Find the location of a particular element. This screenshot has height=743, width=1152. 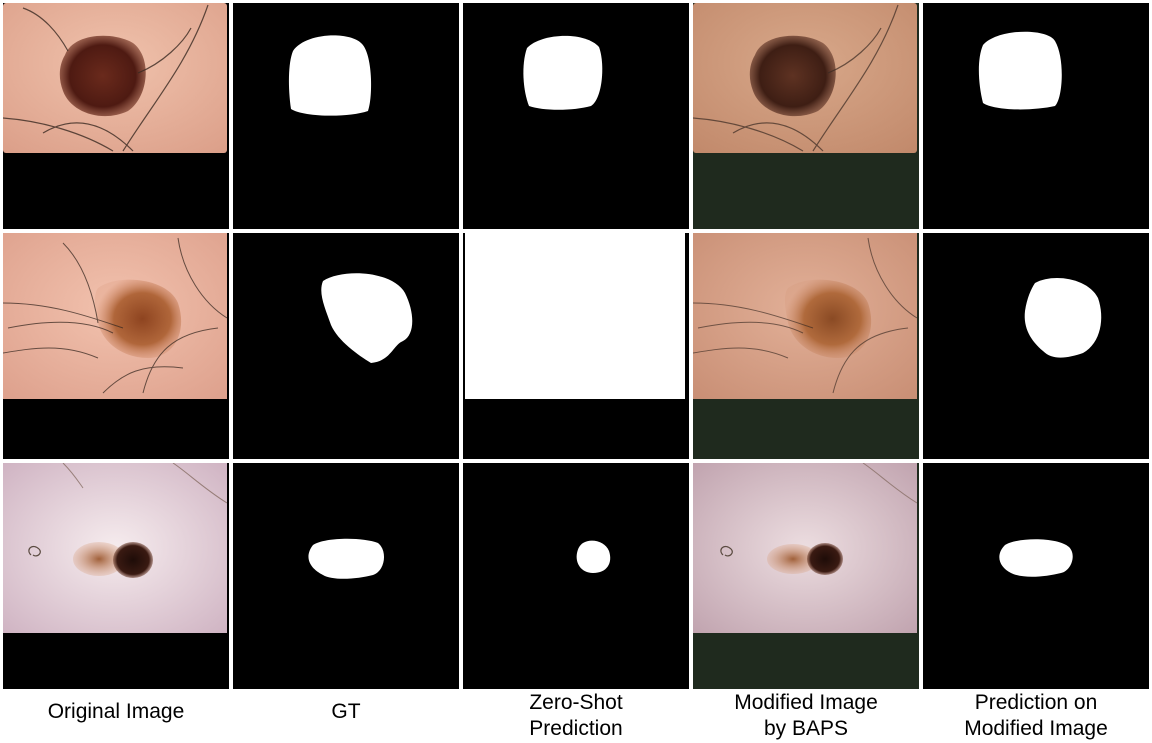

caption-gt-line-1: GT is located at coordinates (346, 711).